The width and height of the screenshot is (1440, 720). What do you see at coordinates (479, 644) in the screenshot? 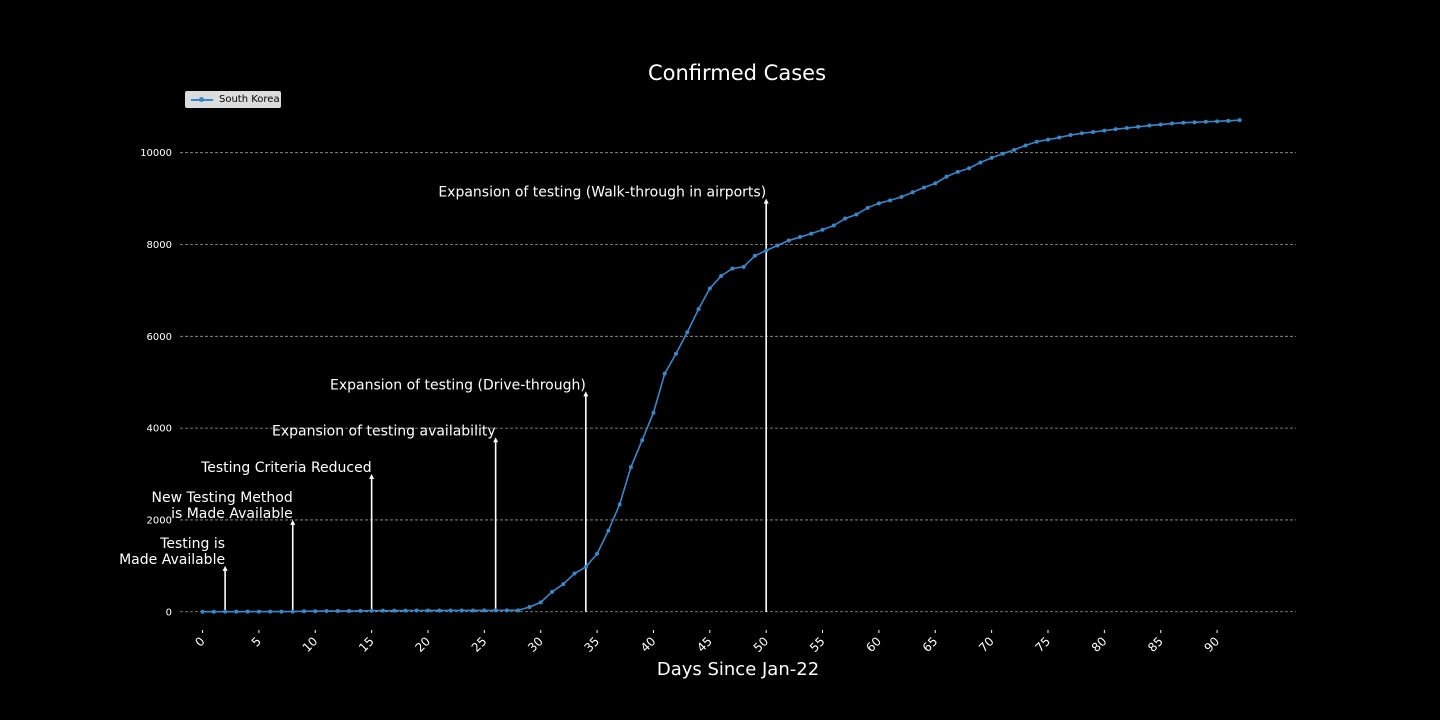
I see `x-tick-label-25: 25` at bounding box center [479, 644].